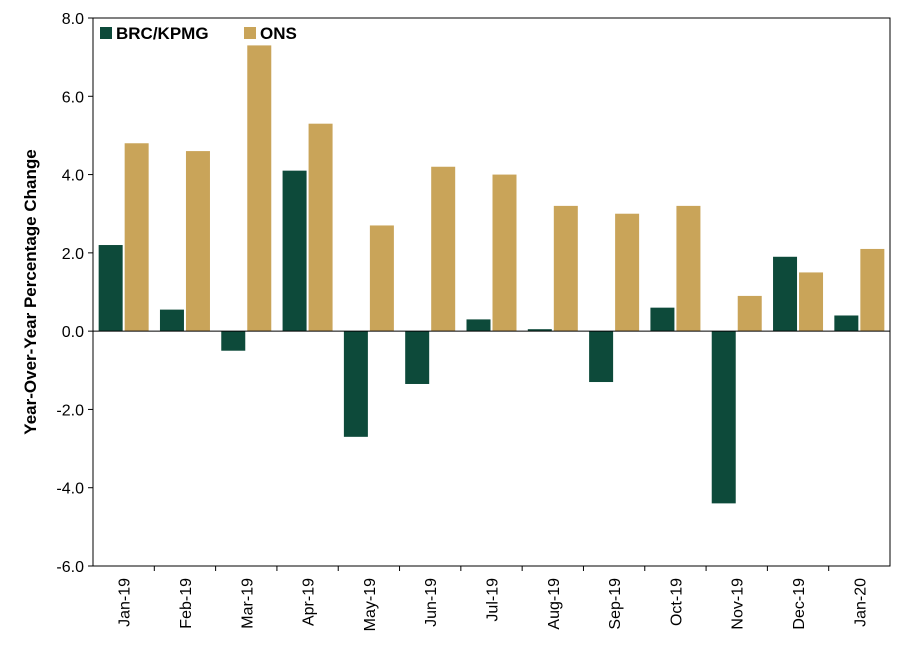 This screenshot has width=900, height=653. What do you see at coordinates (74, 293) in the screenshot?
I see `y-axis: 8.0 6.0 4.0 2.0 0.0 -2.0 -4.0 -6.0` at bounding box center [74, 293].